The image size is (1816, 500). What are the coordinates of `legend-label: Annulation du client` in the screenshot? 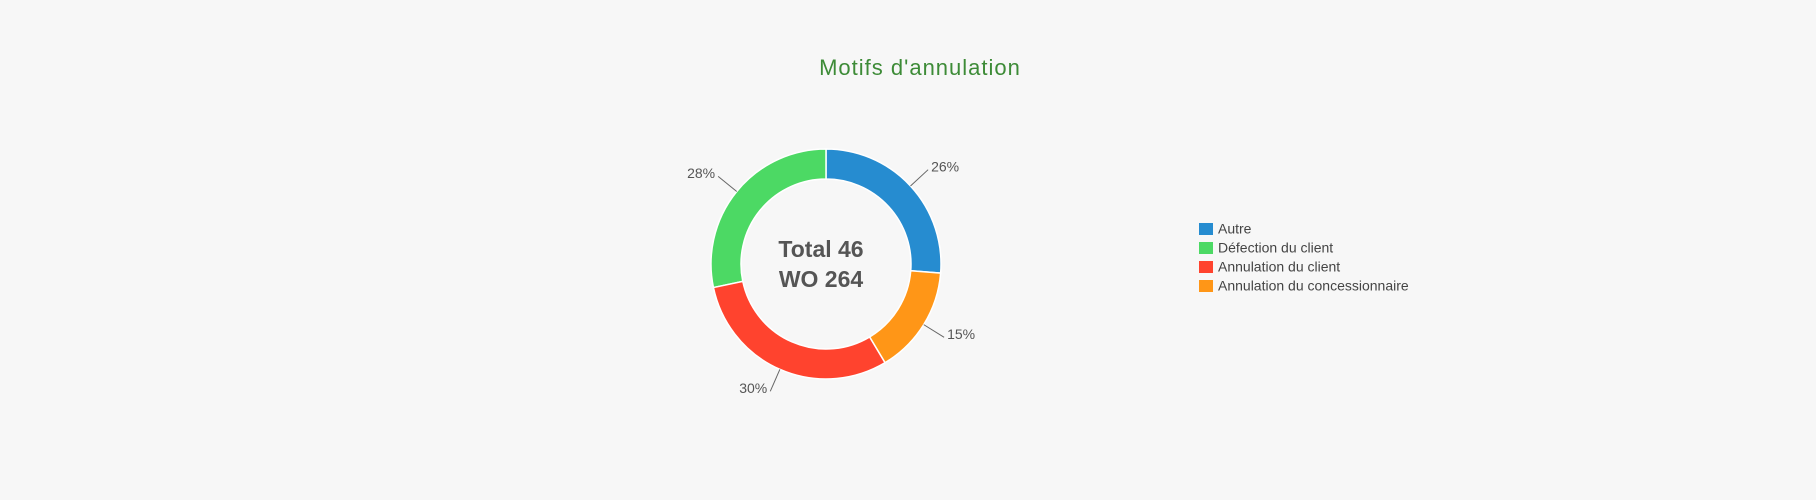 It's located at (1279, 267).